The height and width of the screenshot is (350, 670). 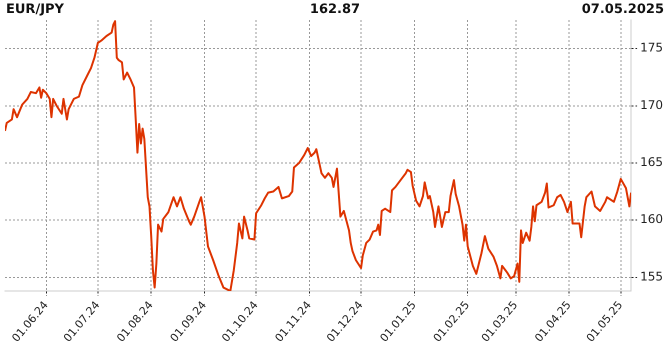 I want to click on y-tick-label: 175, so click(x=651, y=47).